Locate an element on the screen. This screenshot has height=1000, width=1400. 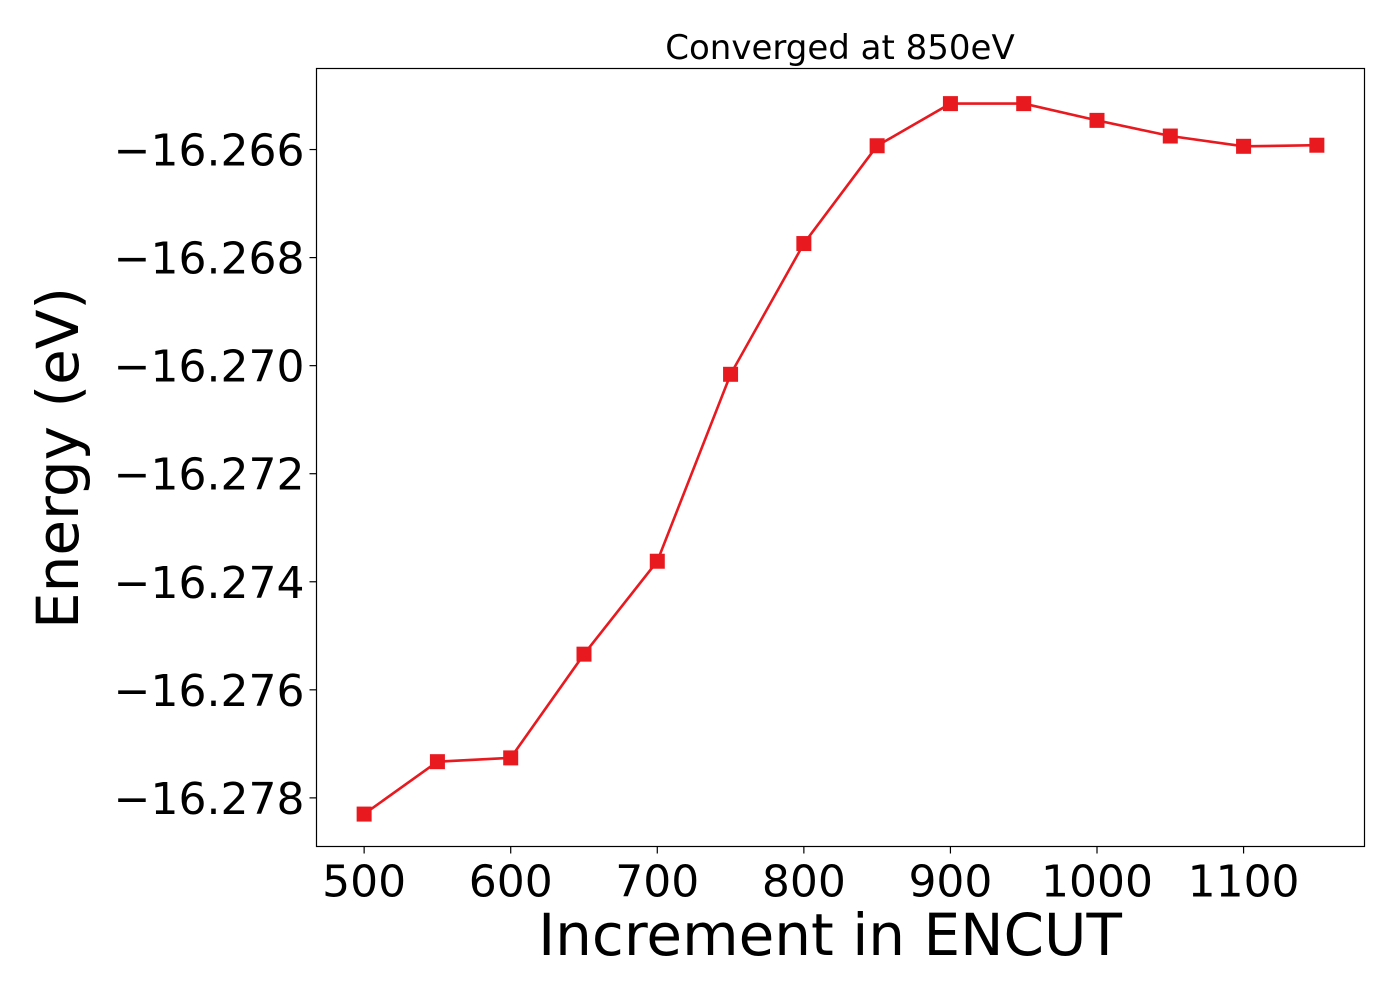
x-tick-label: 700 is located at coordinates (657, 882).